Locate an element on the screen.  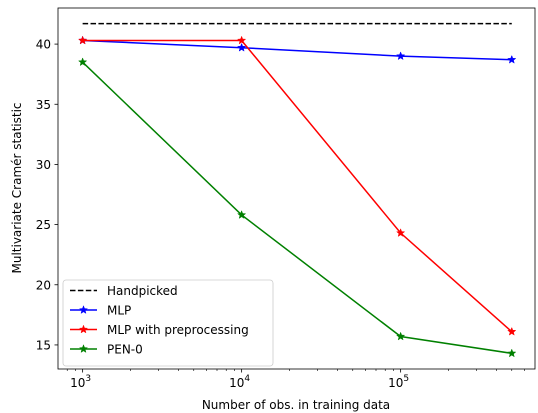
legend: Handpicked MLP MLP with preprocessing PEN-0 is located at coordinates (168, 323).